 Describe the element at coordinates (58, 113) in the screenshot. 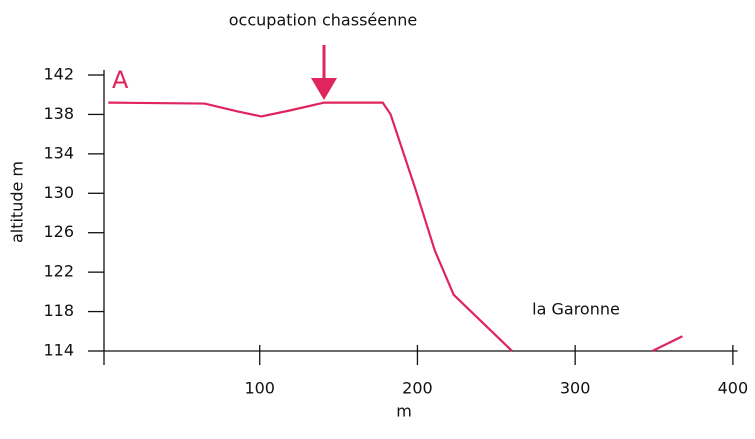

I see `y-tick-label: 138` at that location.